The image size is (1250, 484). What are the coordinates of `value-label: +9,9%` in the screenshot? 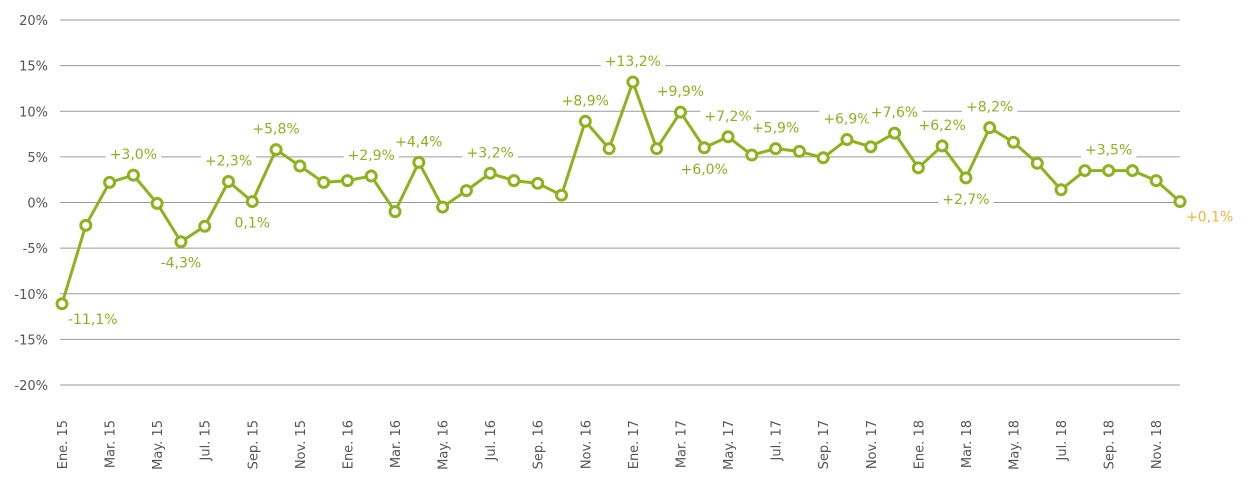 It's located at (680, 92).